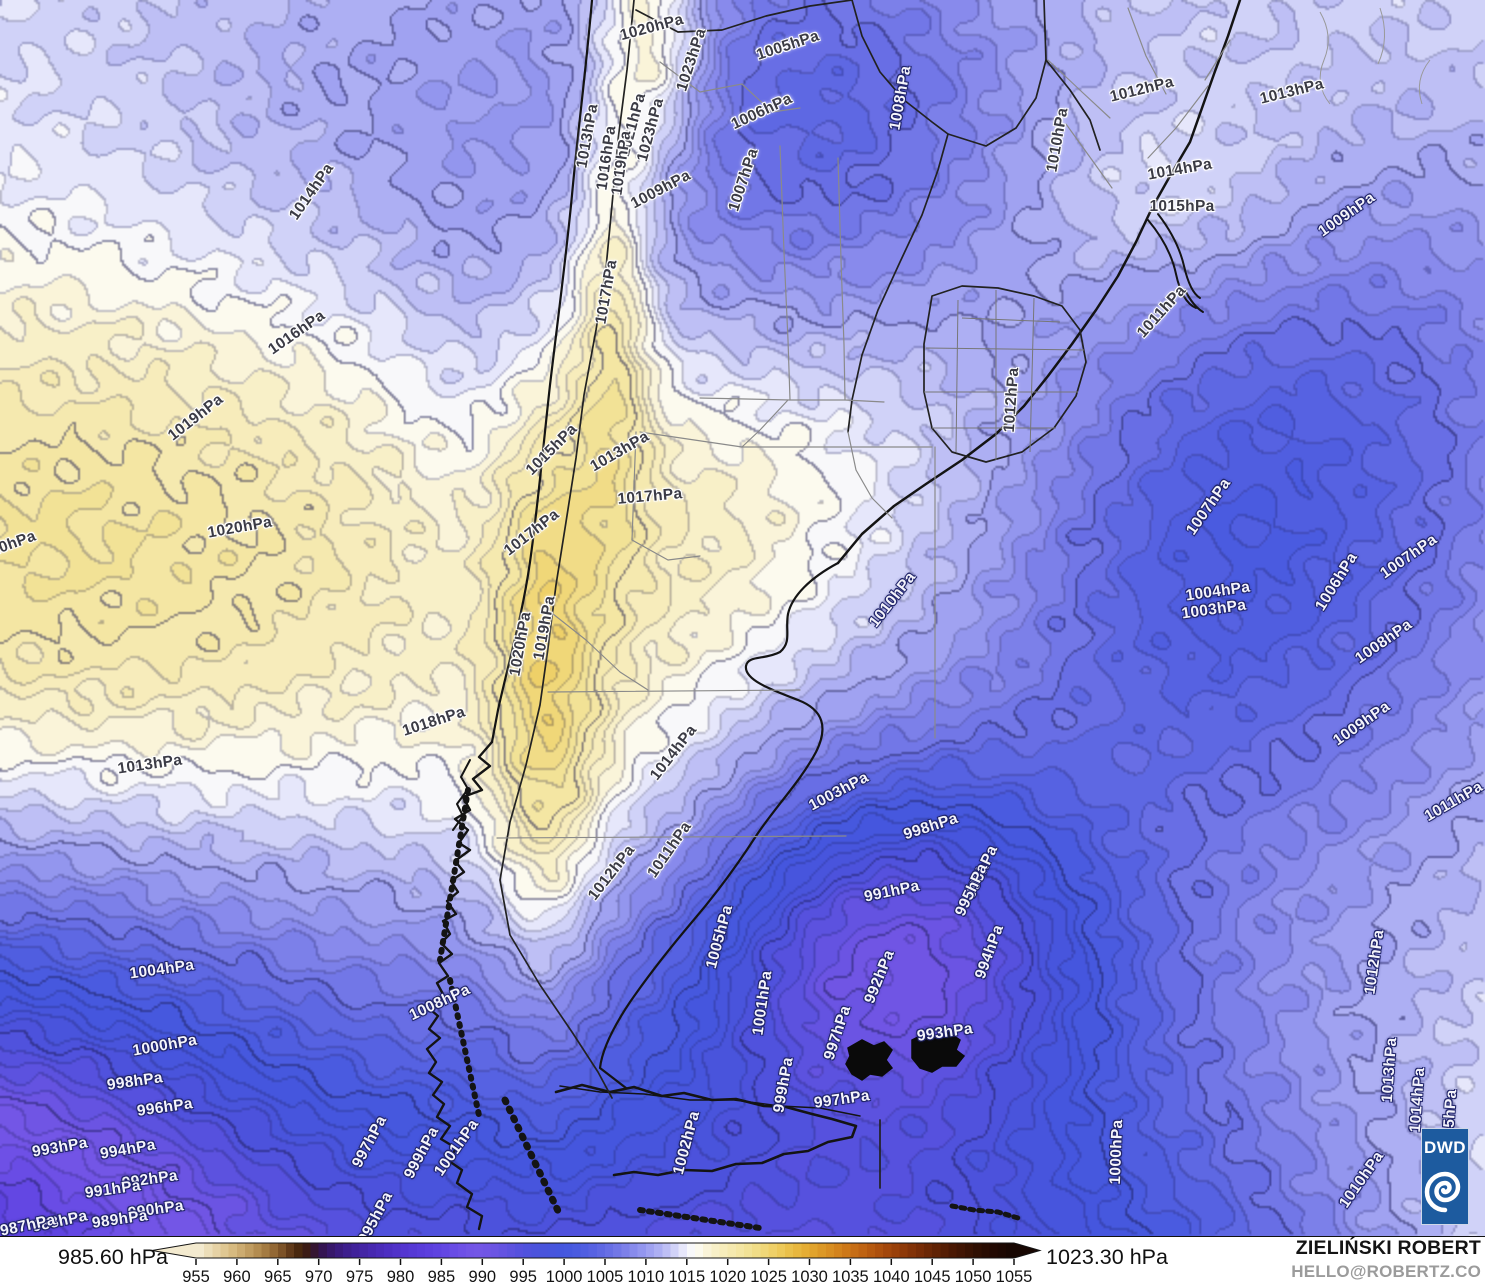  What do you see at coordinates (932, 1277) in the screenshot?
I see `svg-text: 1045` at bounding box center [932, 1277].